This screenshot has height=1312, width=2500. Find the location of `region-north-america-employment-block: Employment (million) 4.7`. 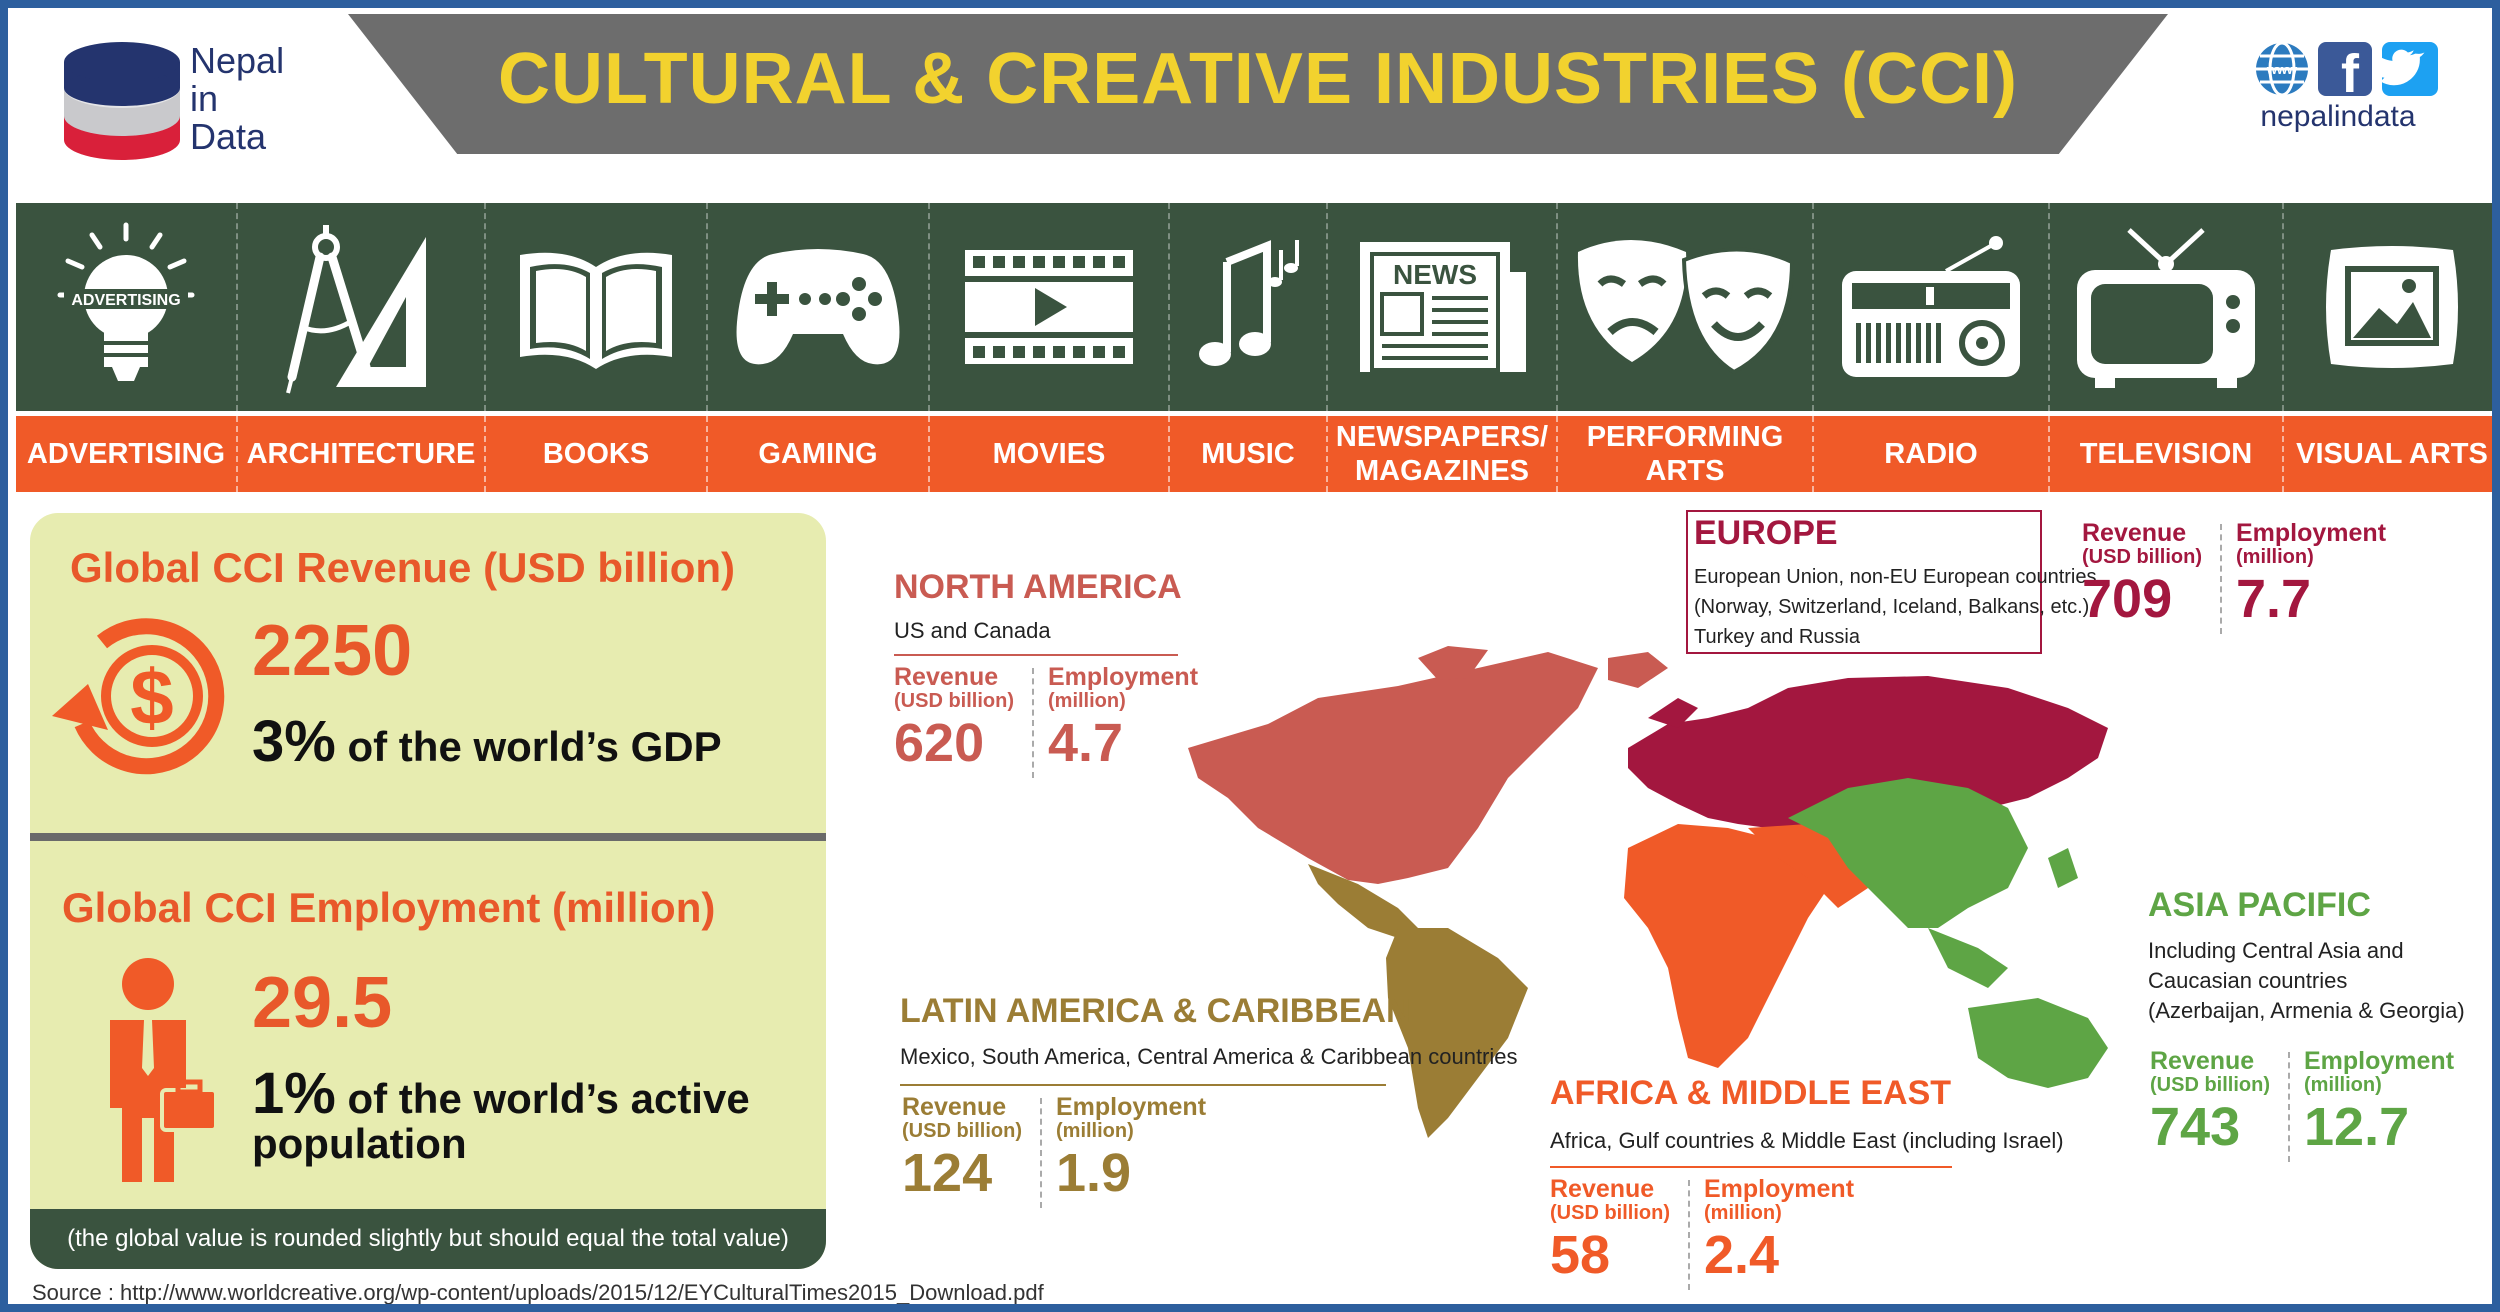

region-north-america-employment-block: Employment (million) 4.7 is located at coordinates (1123, 719).